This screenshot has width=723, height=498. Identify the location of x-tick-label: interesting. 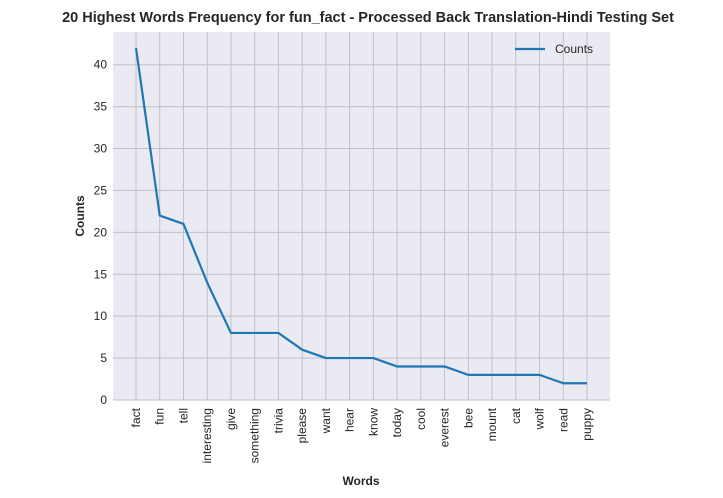
(207, 435).